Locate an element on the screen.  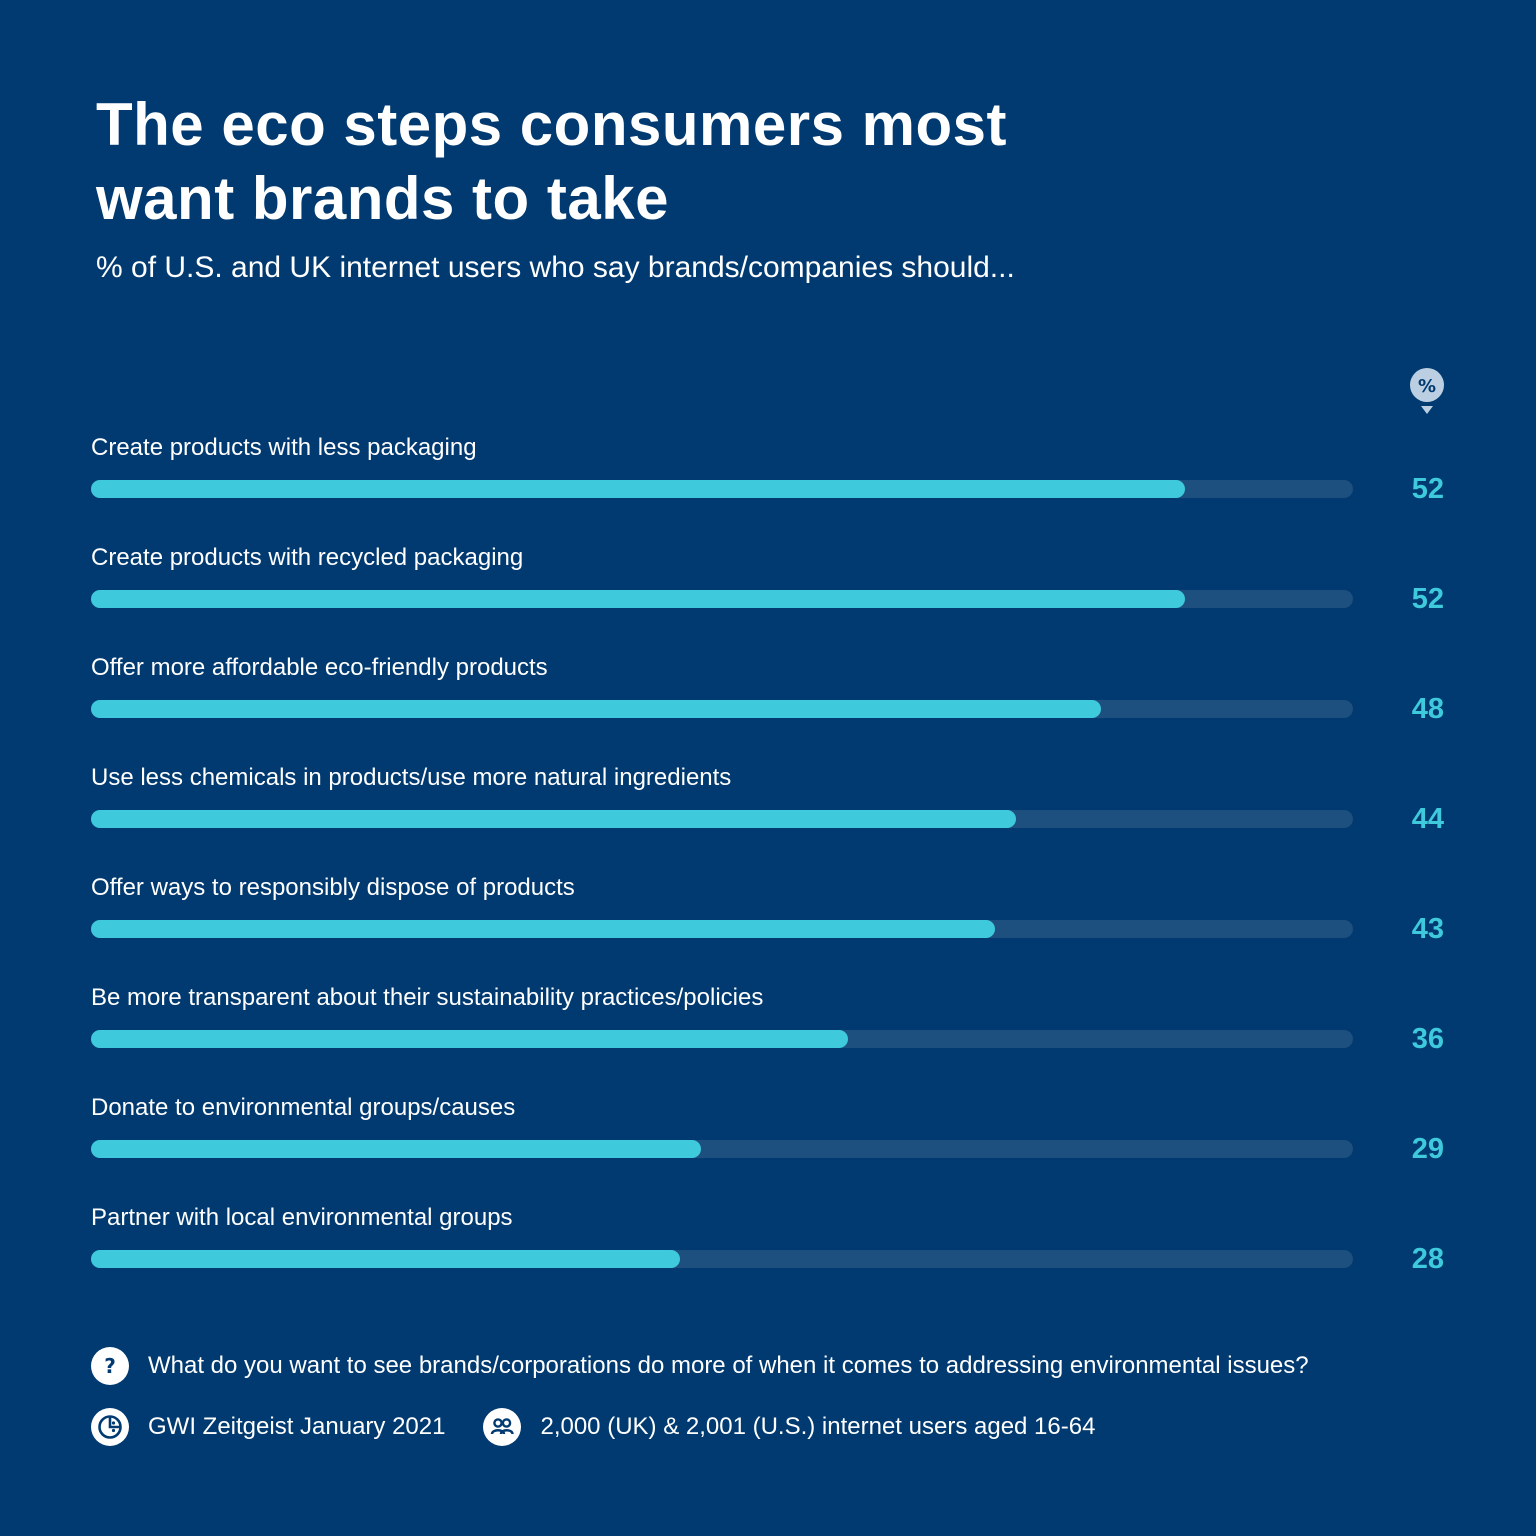
percent-badge-label: % is located at coordinates (1427, 386).